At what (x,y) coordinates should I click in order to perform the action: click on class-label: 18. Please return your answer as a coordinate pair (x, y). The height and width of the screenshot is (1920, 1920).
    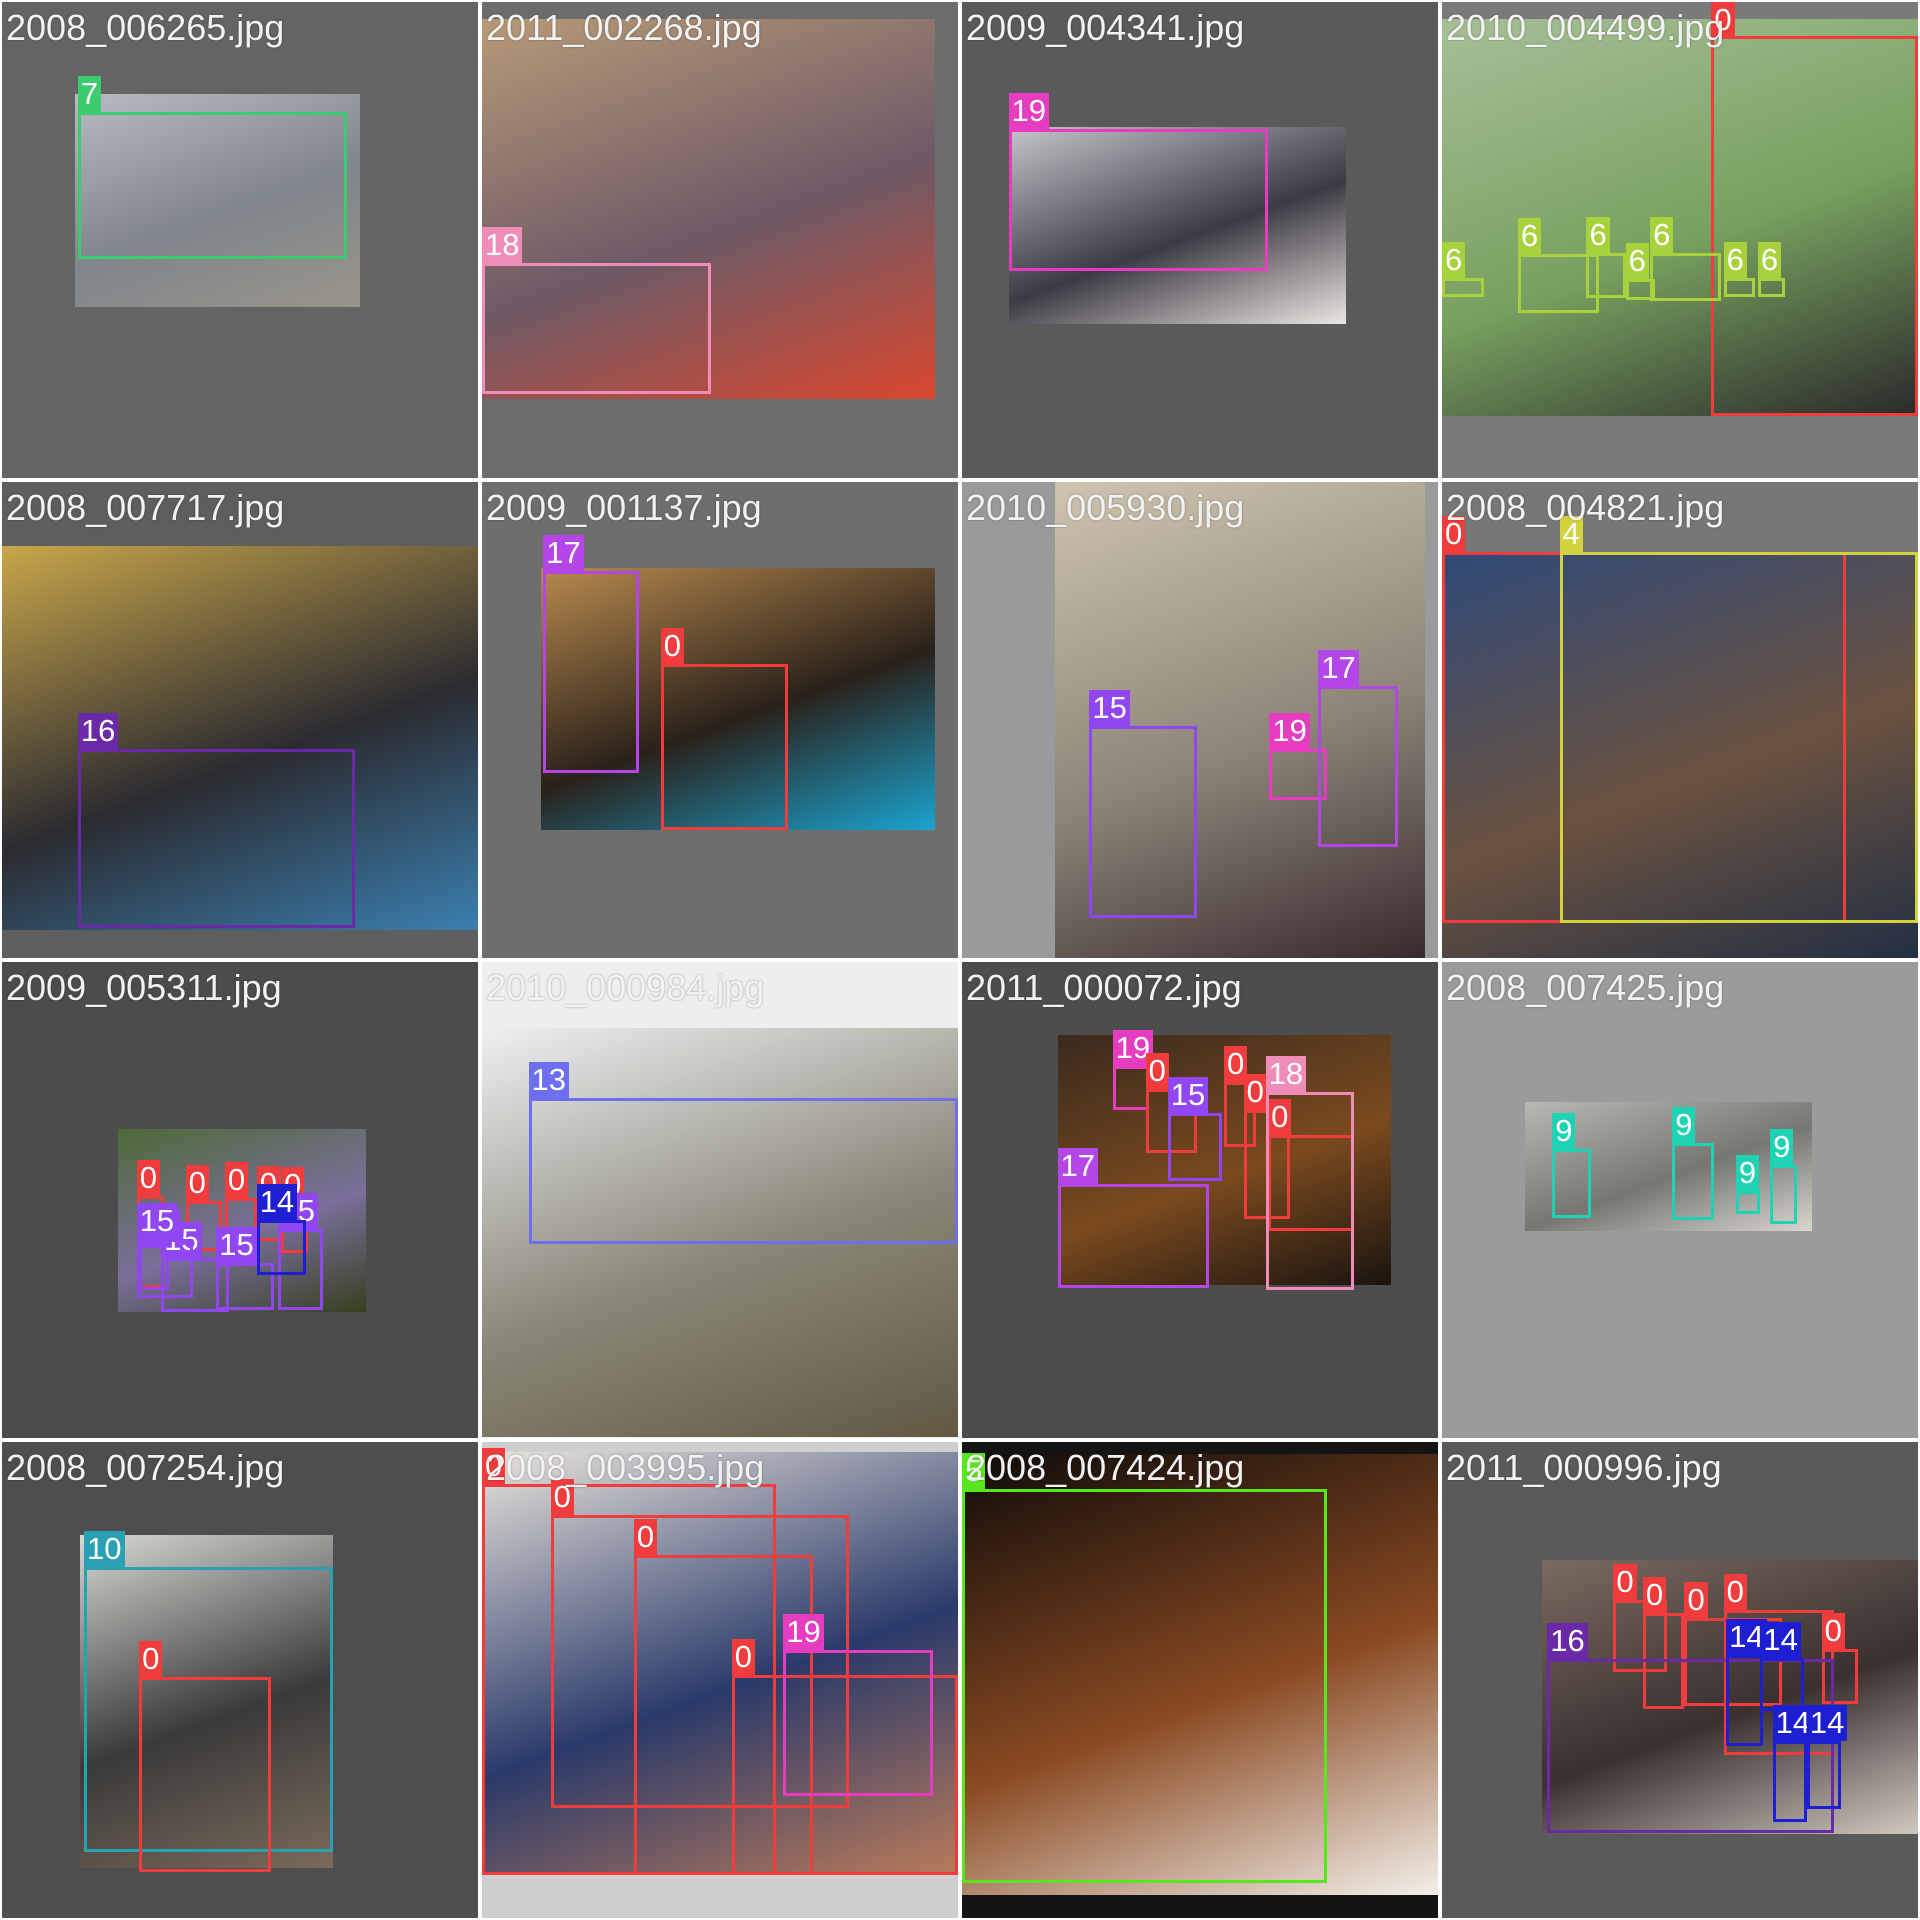
    Looking at the image, I should click on (502, 244).